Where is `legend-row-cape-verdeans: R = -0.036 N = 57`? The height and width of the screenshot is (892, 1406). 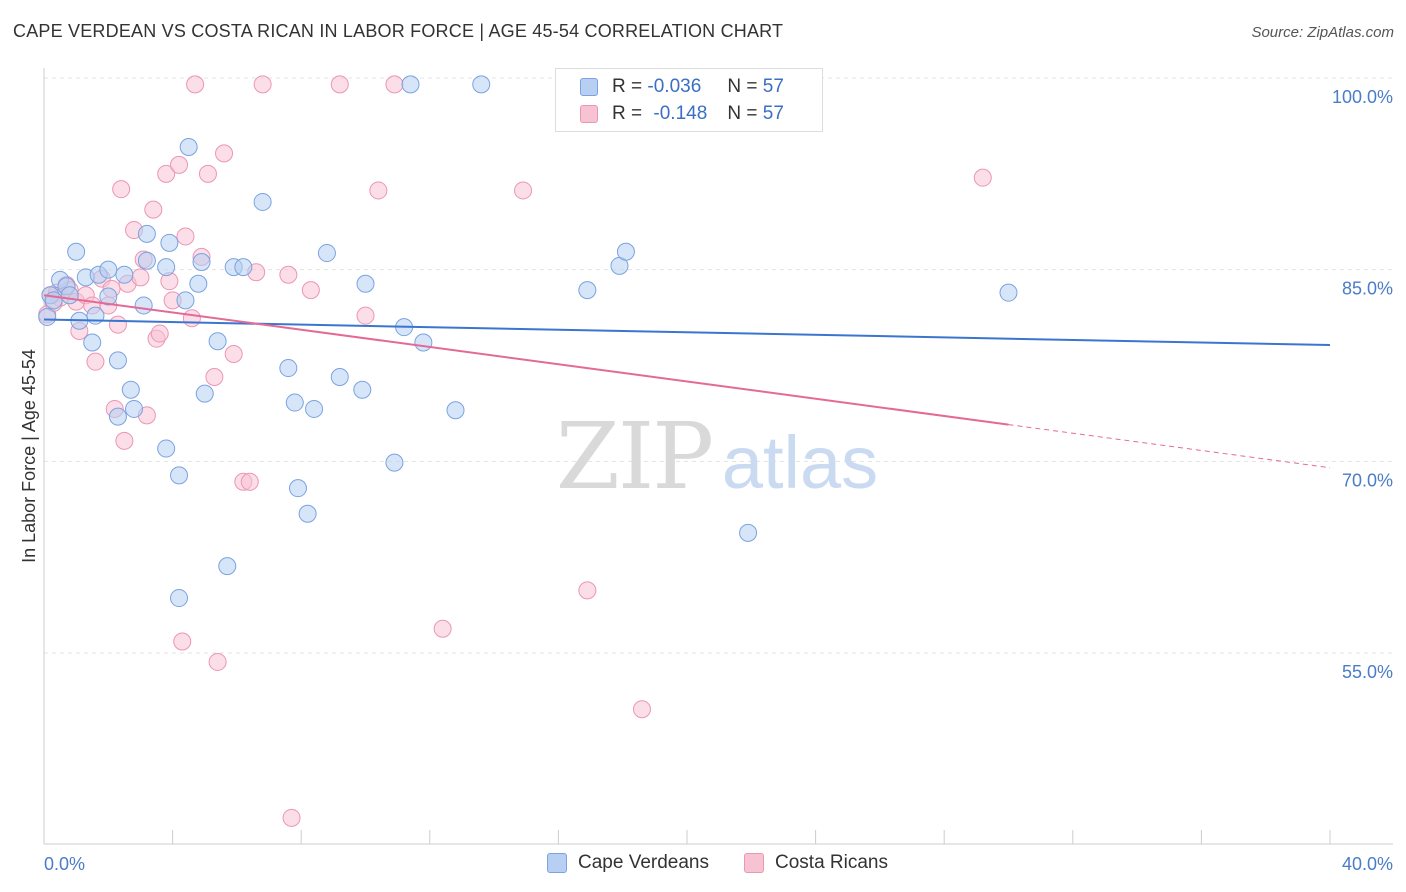
legend-row-cape-verdeans: R = -0.036 N = 57 is located at coordinates (682, 87).